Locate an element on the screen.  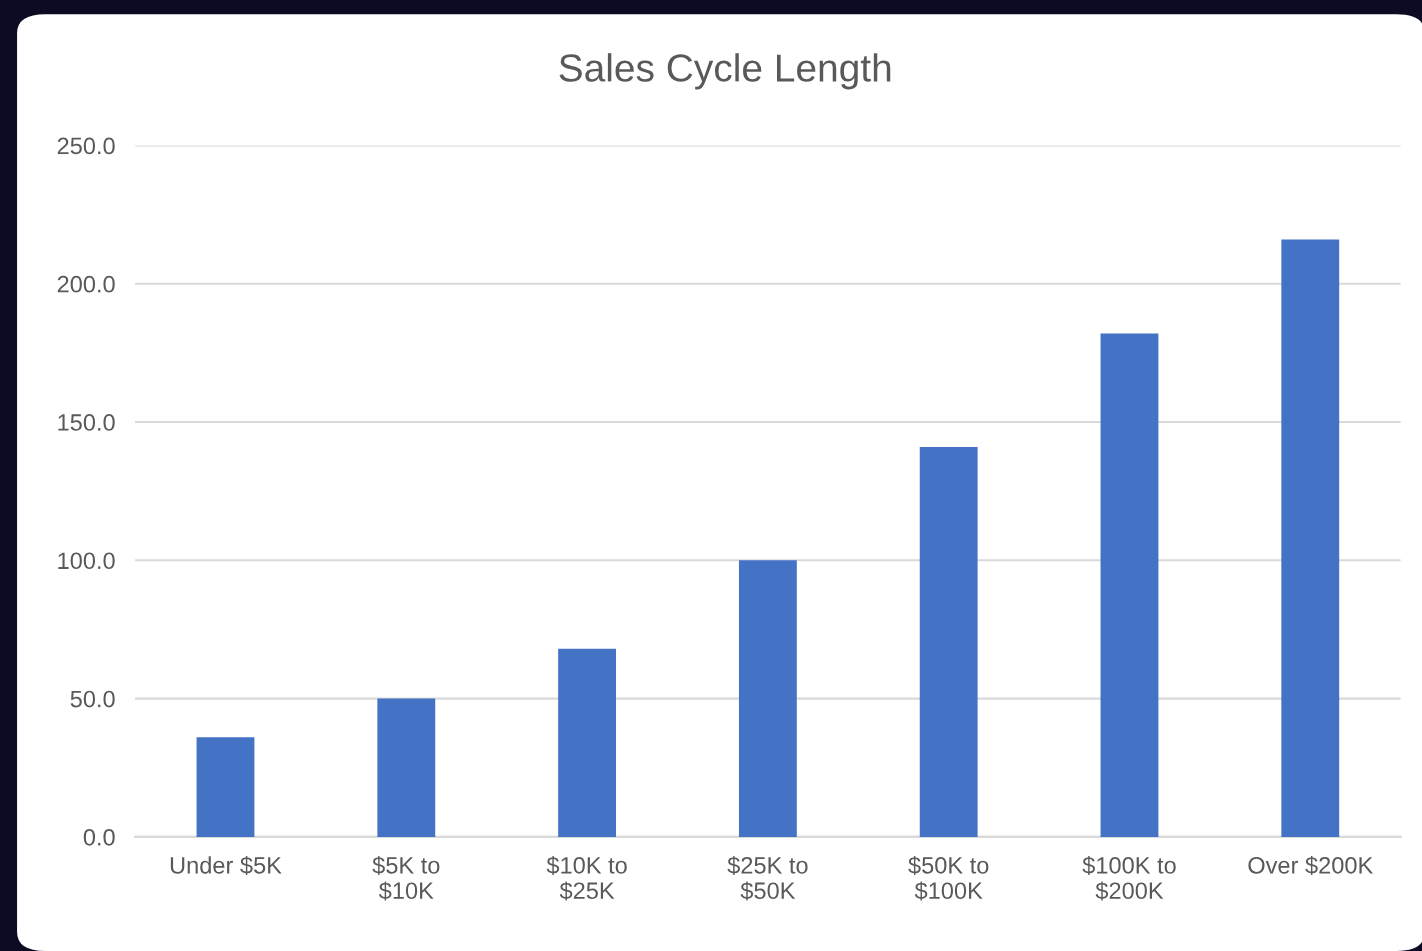
x-tick-label: Over $200K is located at coordinates (1311, 865).